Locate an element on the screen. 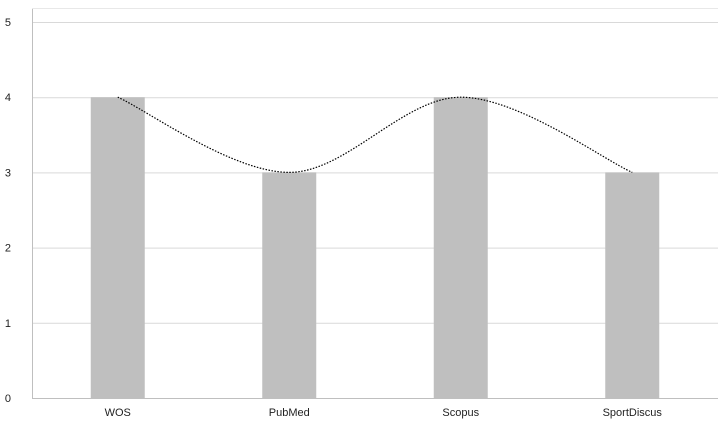 The width and height of the screenshot is (719, 424). x-tick-label-scopus: Scopus is located at coordinates (460, 413).